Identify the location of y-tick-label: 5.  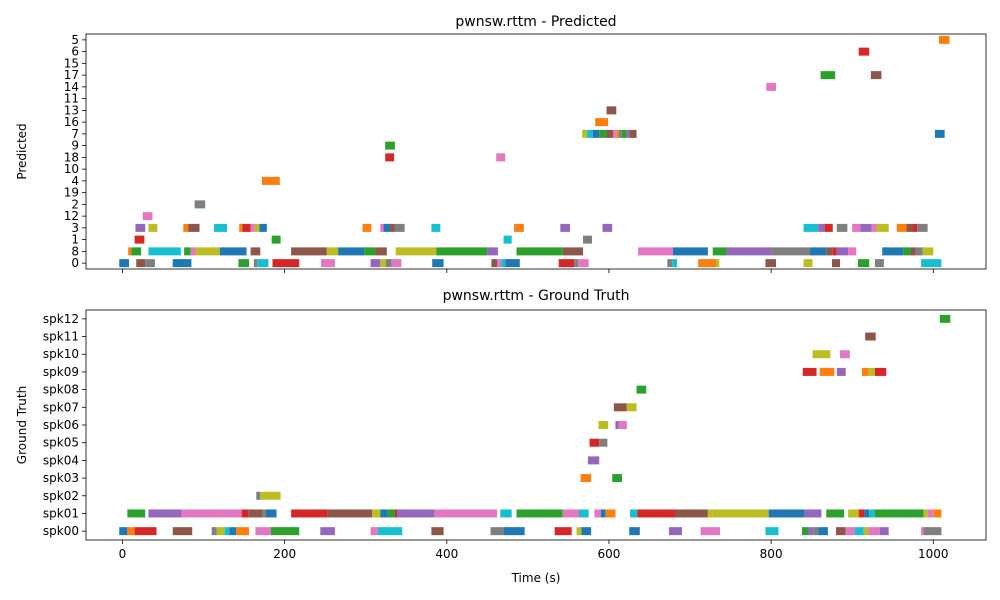
(75, 40).